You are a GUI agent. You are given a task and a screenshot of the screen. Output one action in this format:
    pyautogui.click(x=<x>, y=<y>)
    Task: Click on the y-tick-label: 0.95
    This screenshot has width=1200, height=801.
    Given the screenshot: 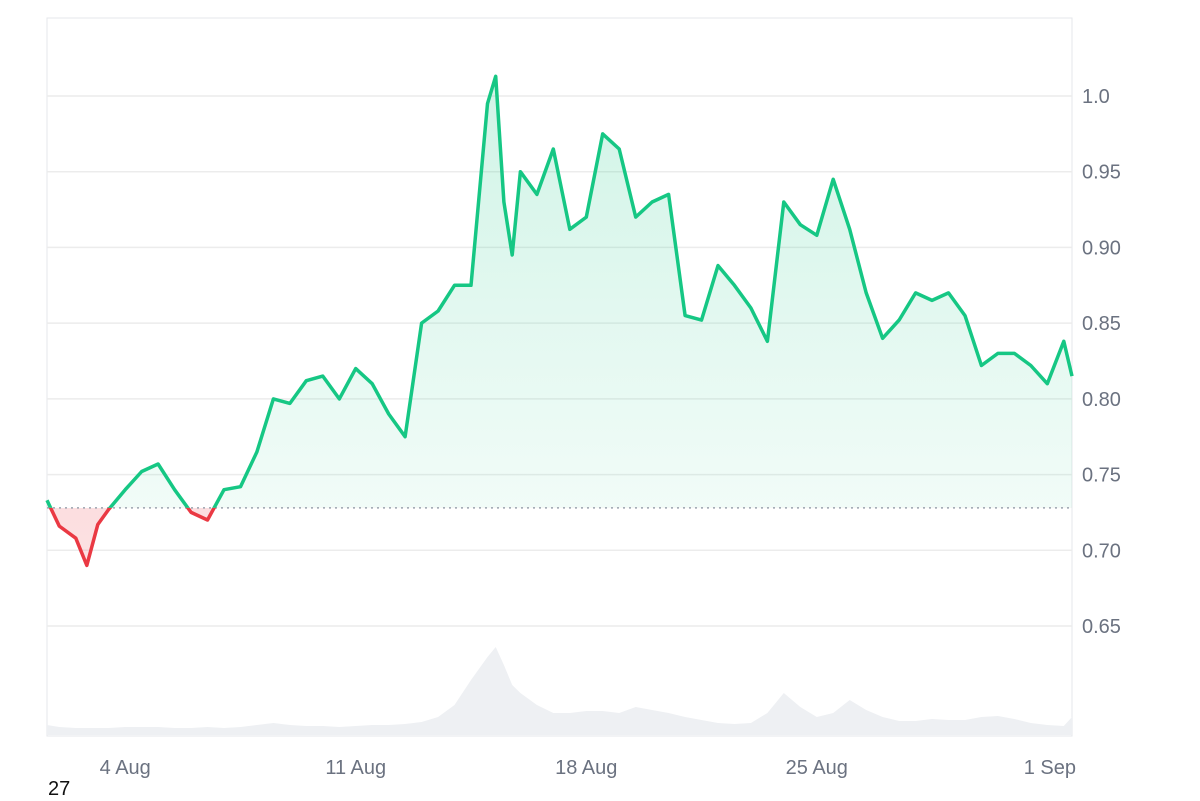 What is the action you would take?
    pyautogui.click(x=1101, y=173)
    